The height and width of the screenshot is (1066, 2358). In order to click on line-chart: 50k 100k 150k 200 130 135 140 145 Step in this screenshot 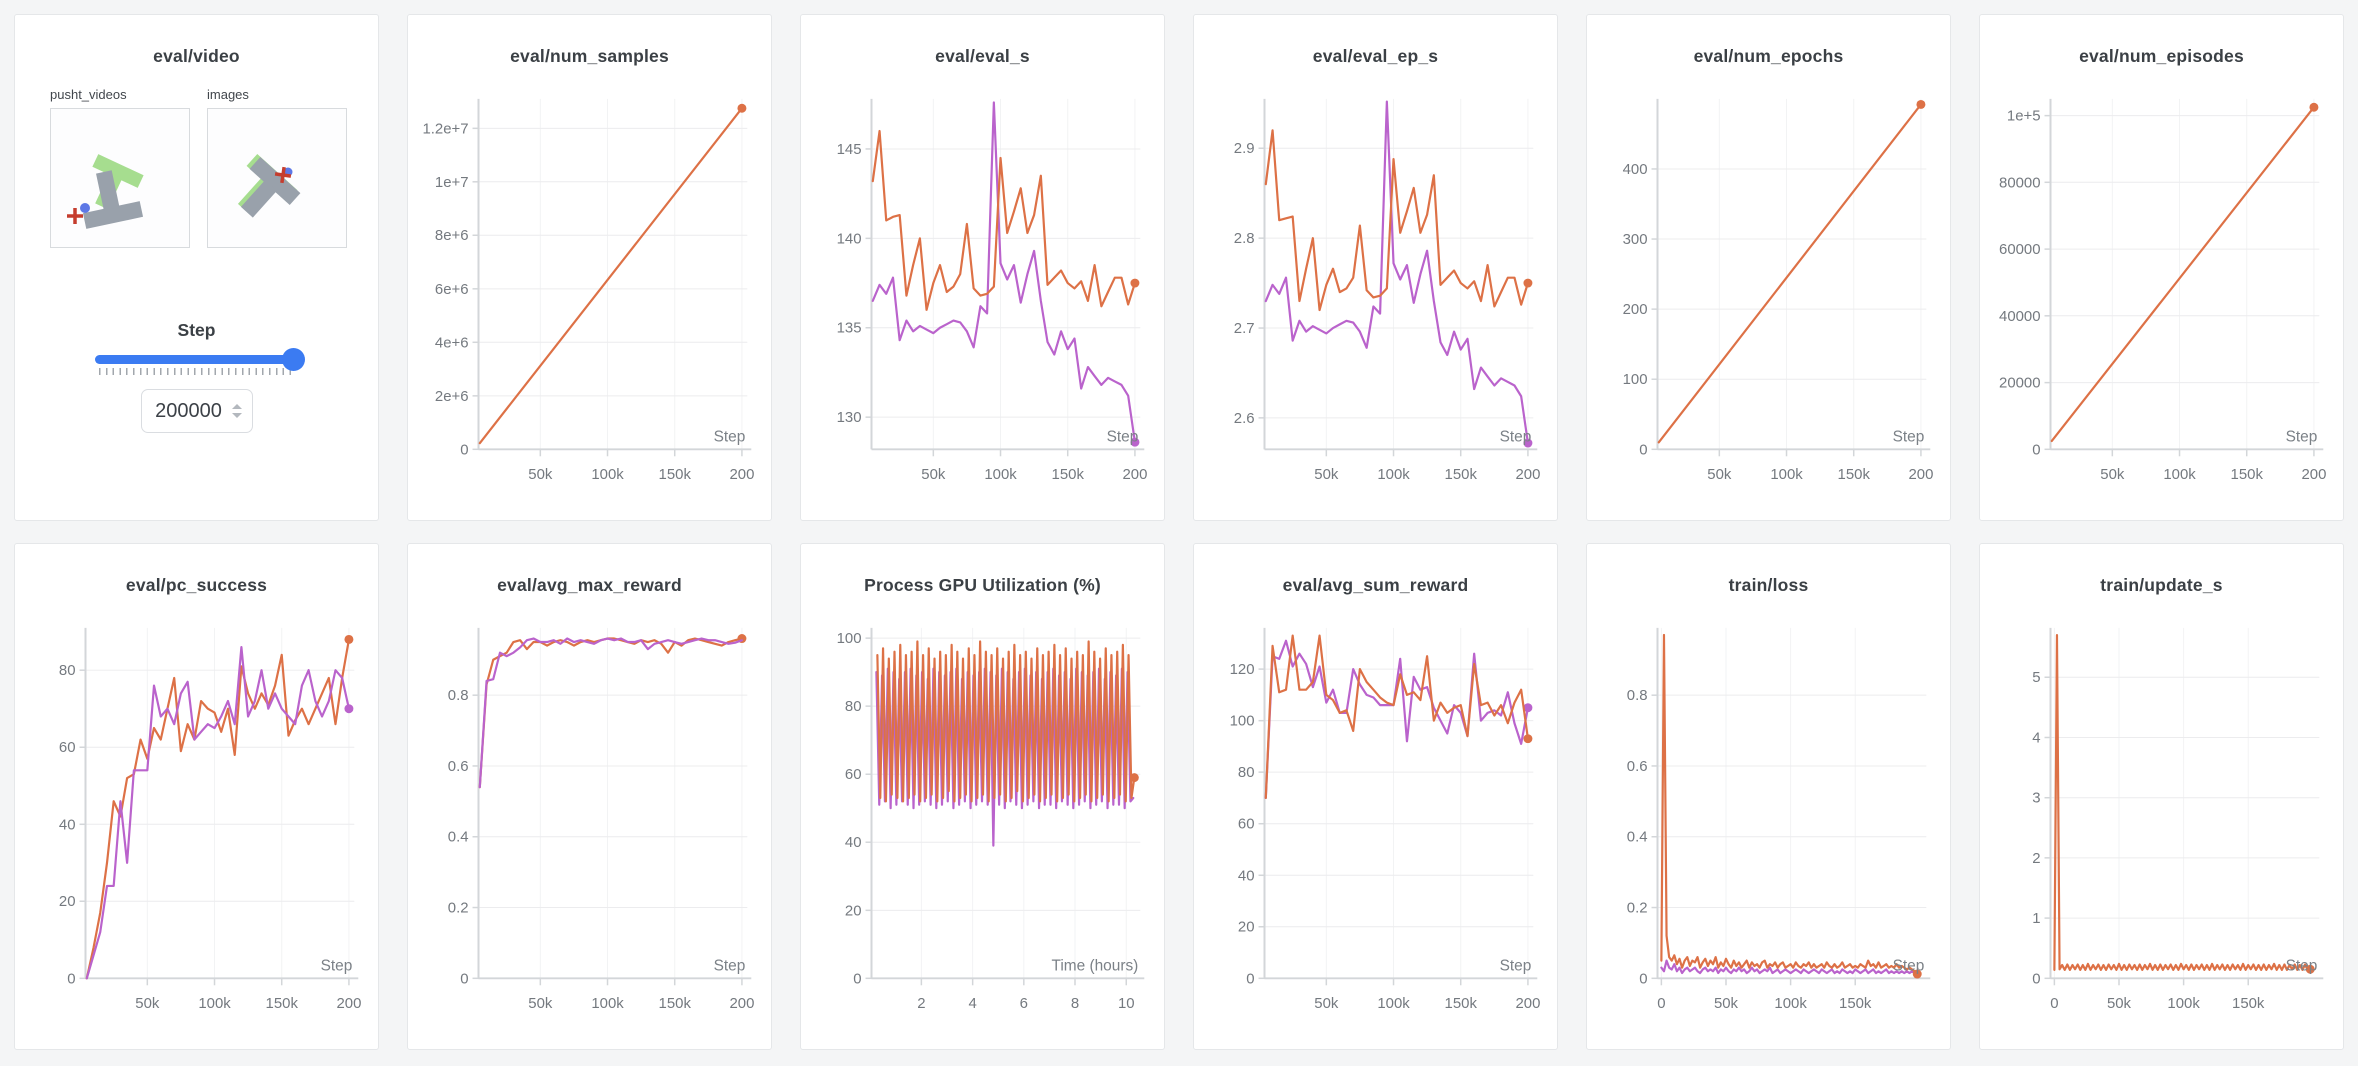, I will do `click(983, 295)`.